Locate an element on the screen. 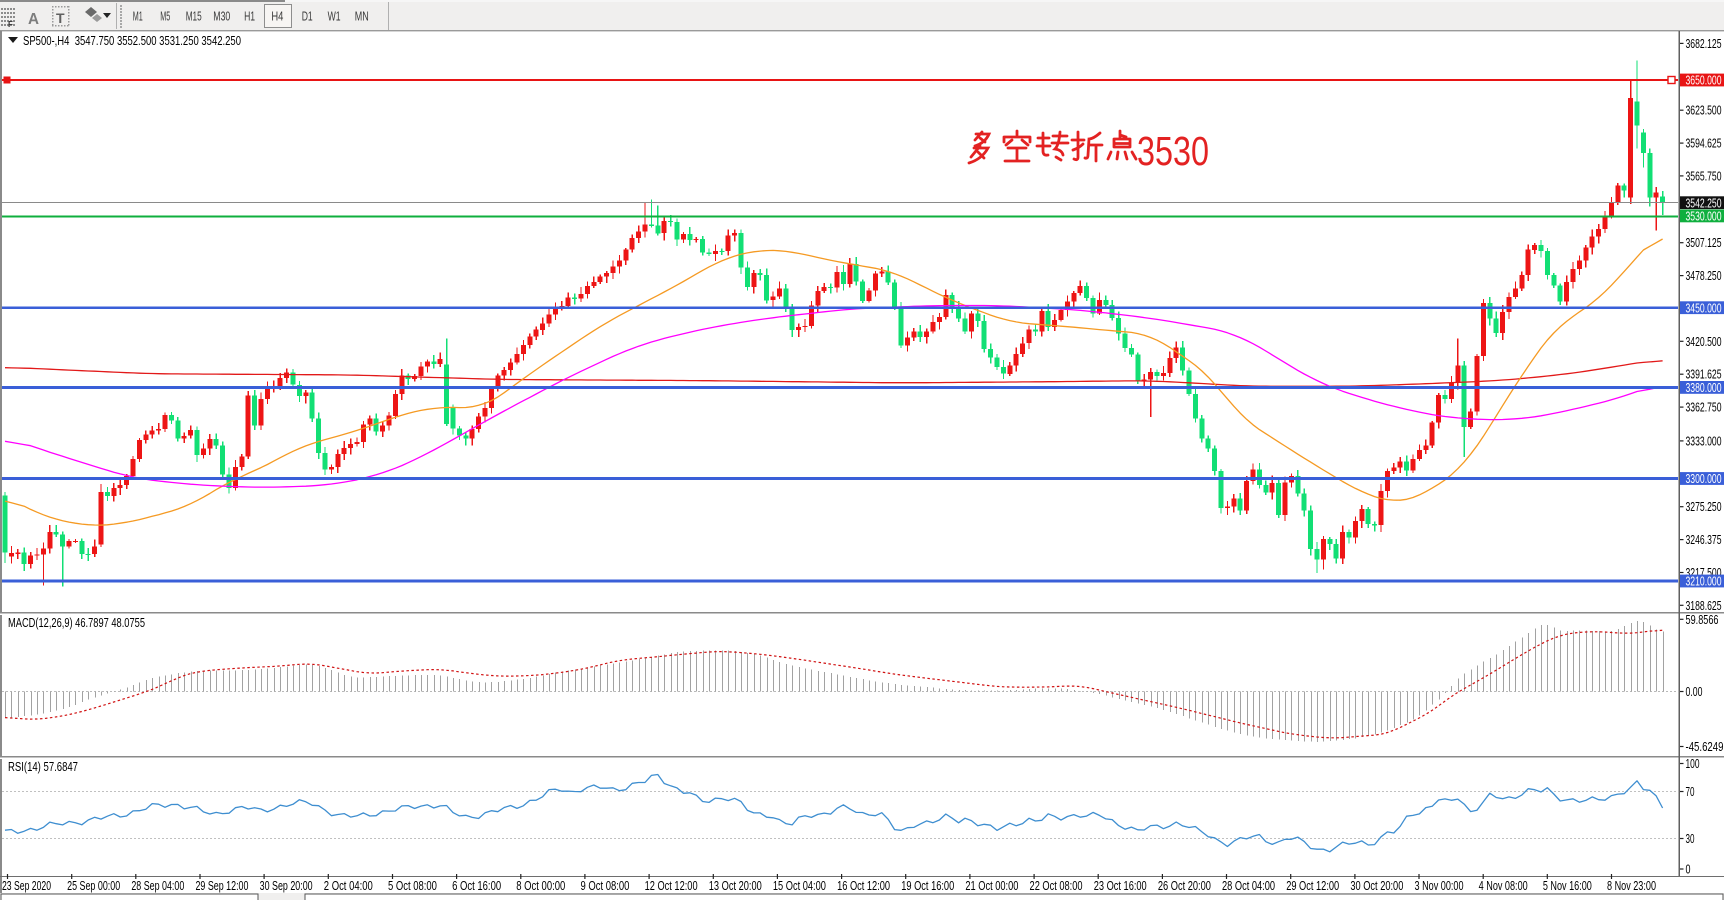 The height and width of the screenshot is (900, 1724). svg-text: 3530.000 is located at coordinates (1704, 216).